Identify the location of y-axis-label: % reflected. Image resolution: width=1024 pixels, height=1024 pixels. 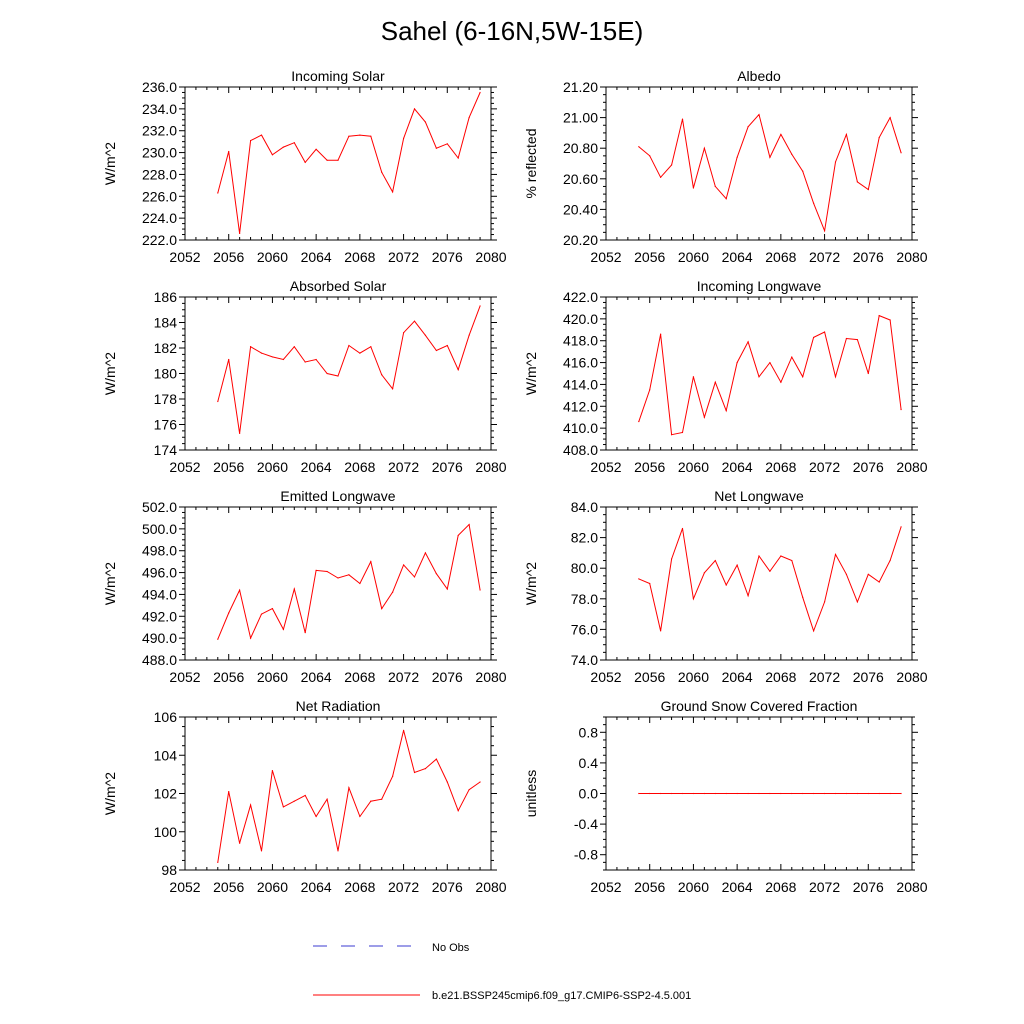
(531, 163).